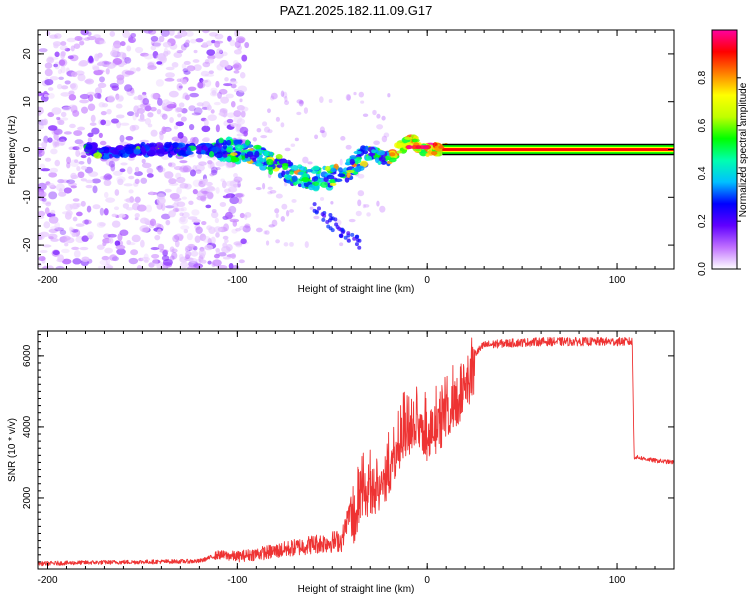  Describe the element at coordinates (558, 149) in the screenshot. I see `carrier-band` at that location.